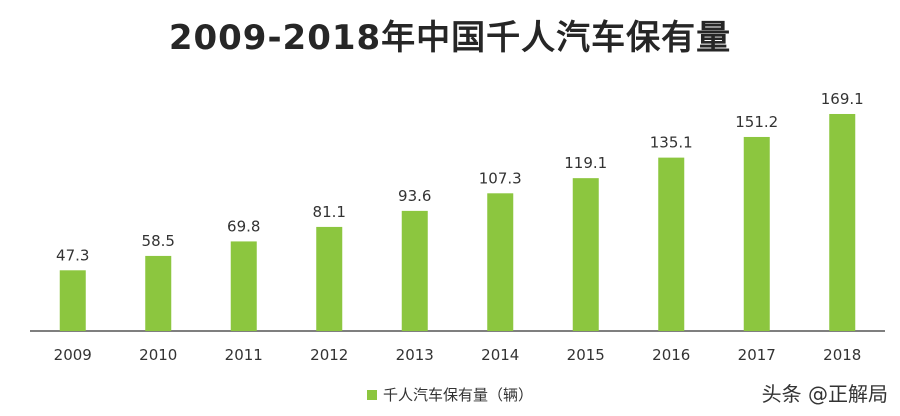 This screenshot has height=416, width=900. I want to click on bar-2009, so click(72, 300).